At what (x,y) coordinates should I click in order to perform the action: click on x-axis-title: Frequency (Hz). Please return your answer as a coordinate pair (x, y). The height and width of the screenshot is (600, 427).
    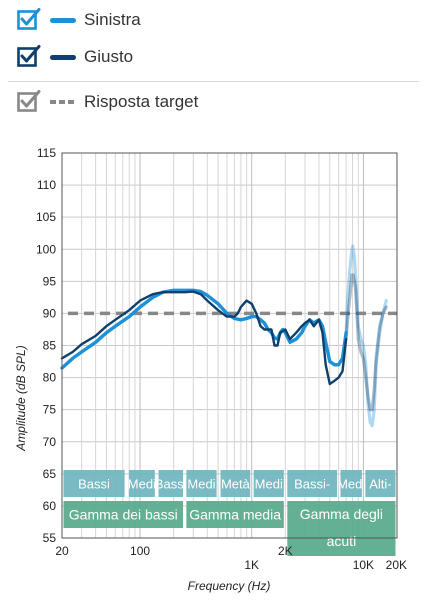
    Looking at the image, I should click on (229, 586).